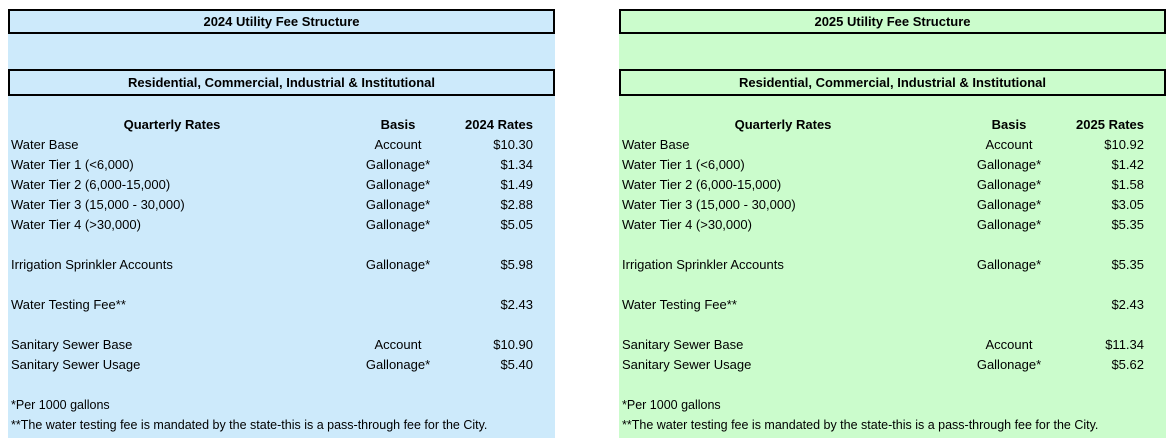 Image resolution: width=1171 pixels, height=444 pixels. What do you see at coordinates (281, 345) in the screenshot?
I see `table-row: Sanitary Sewer Base Account $10.90` at bounding box center [281, 345].